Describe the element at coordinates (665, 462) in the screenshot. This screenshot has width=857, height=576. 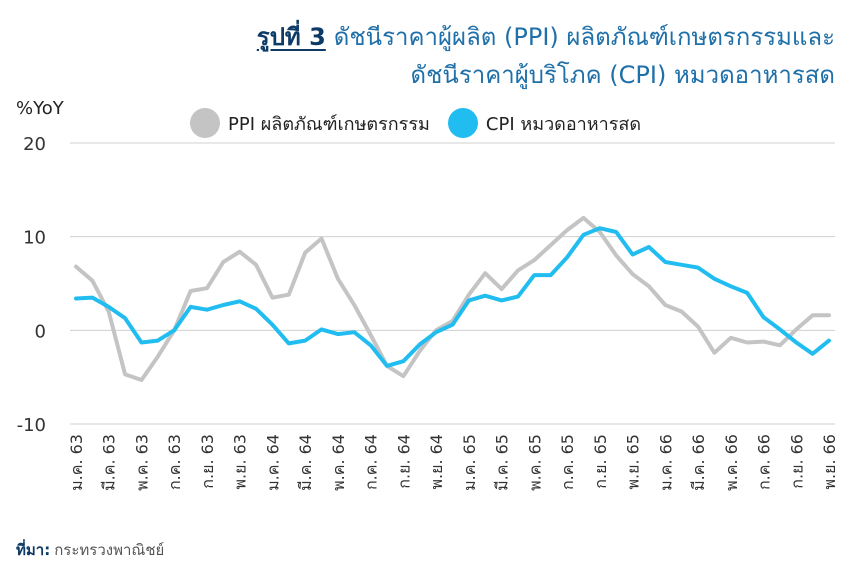
I see `x-tick-label: ม.ค. 66` at that location.